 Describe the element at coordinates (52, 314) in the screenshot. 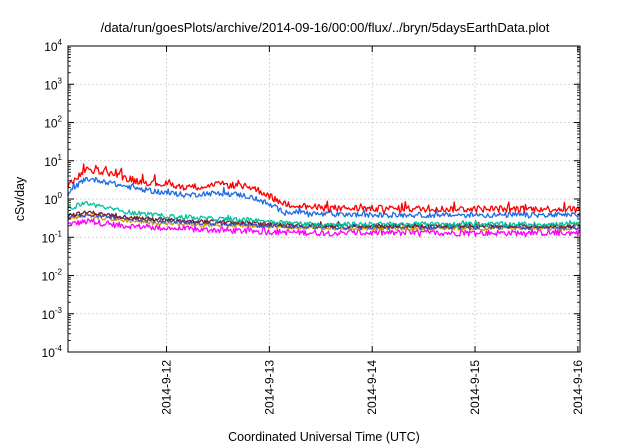

I see `y-tick-label: 10⁻³` at that location.